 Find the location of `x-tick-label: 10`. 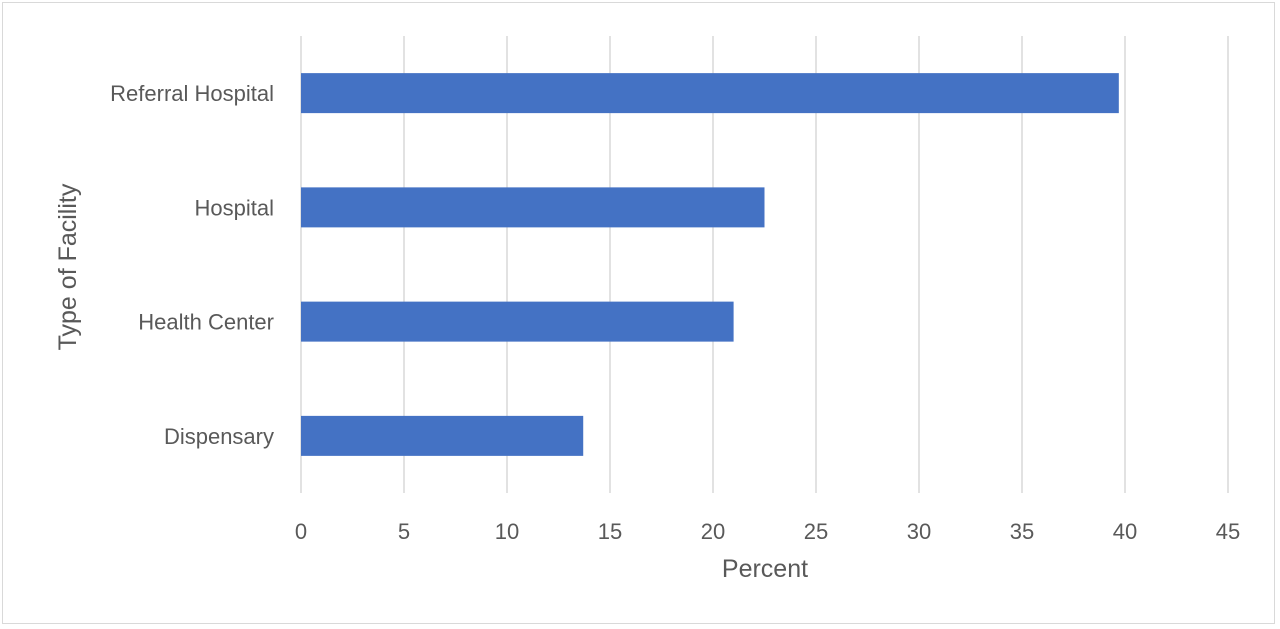

x-tick-label: 10 is located at coordinates (507, 531).